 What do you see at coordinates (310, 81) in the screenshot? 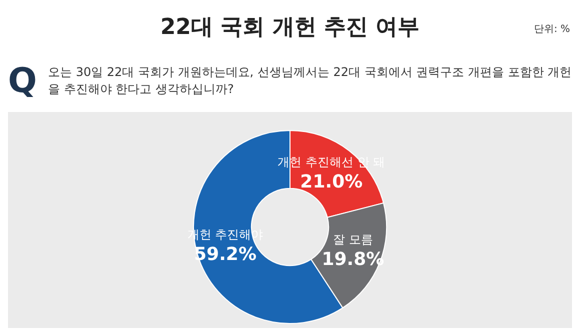
I see `chart-subtitle: 오는 30일 22대 국회가 개원하는데요, 선생님께서는 22대 국회에서 권력구조 개편을 포함한 개헌을 추진해야 한다고 생각하십니까?` at bounding box center [310, 81].